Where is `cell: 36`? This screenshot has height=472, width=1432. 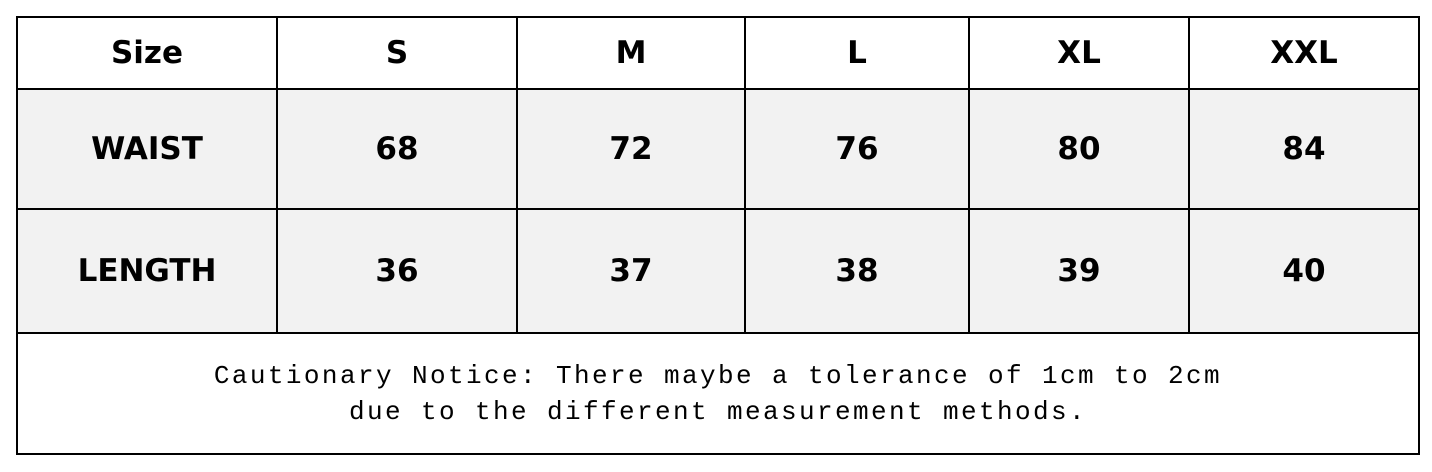 cell: 36 is located at coordinates (397, 271).